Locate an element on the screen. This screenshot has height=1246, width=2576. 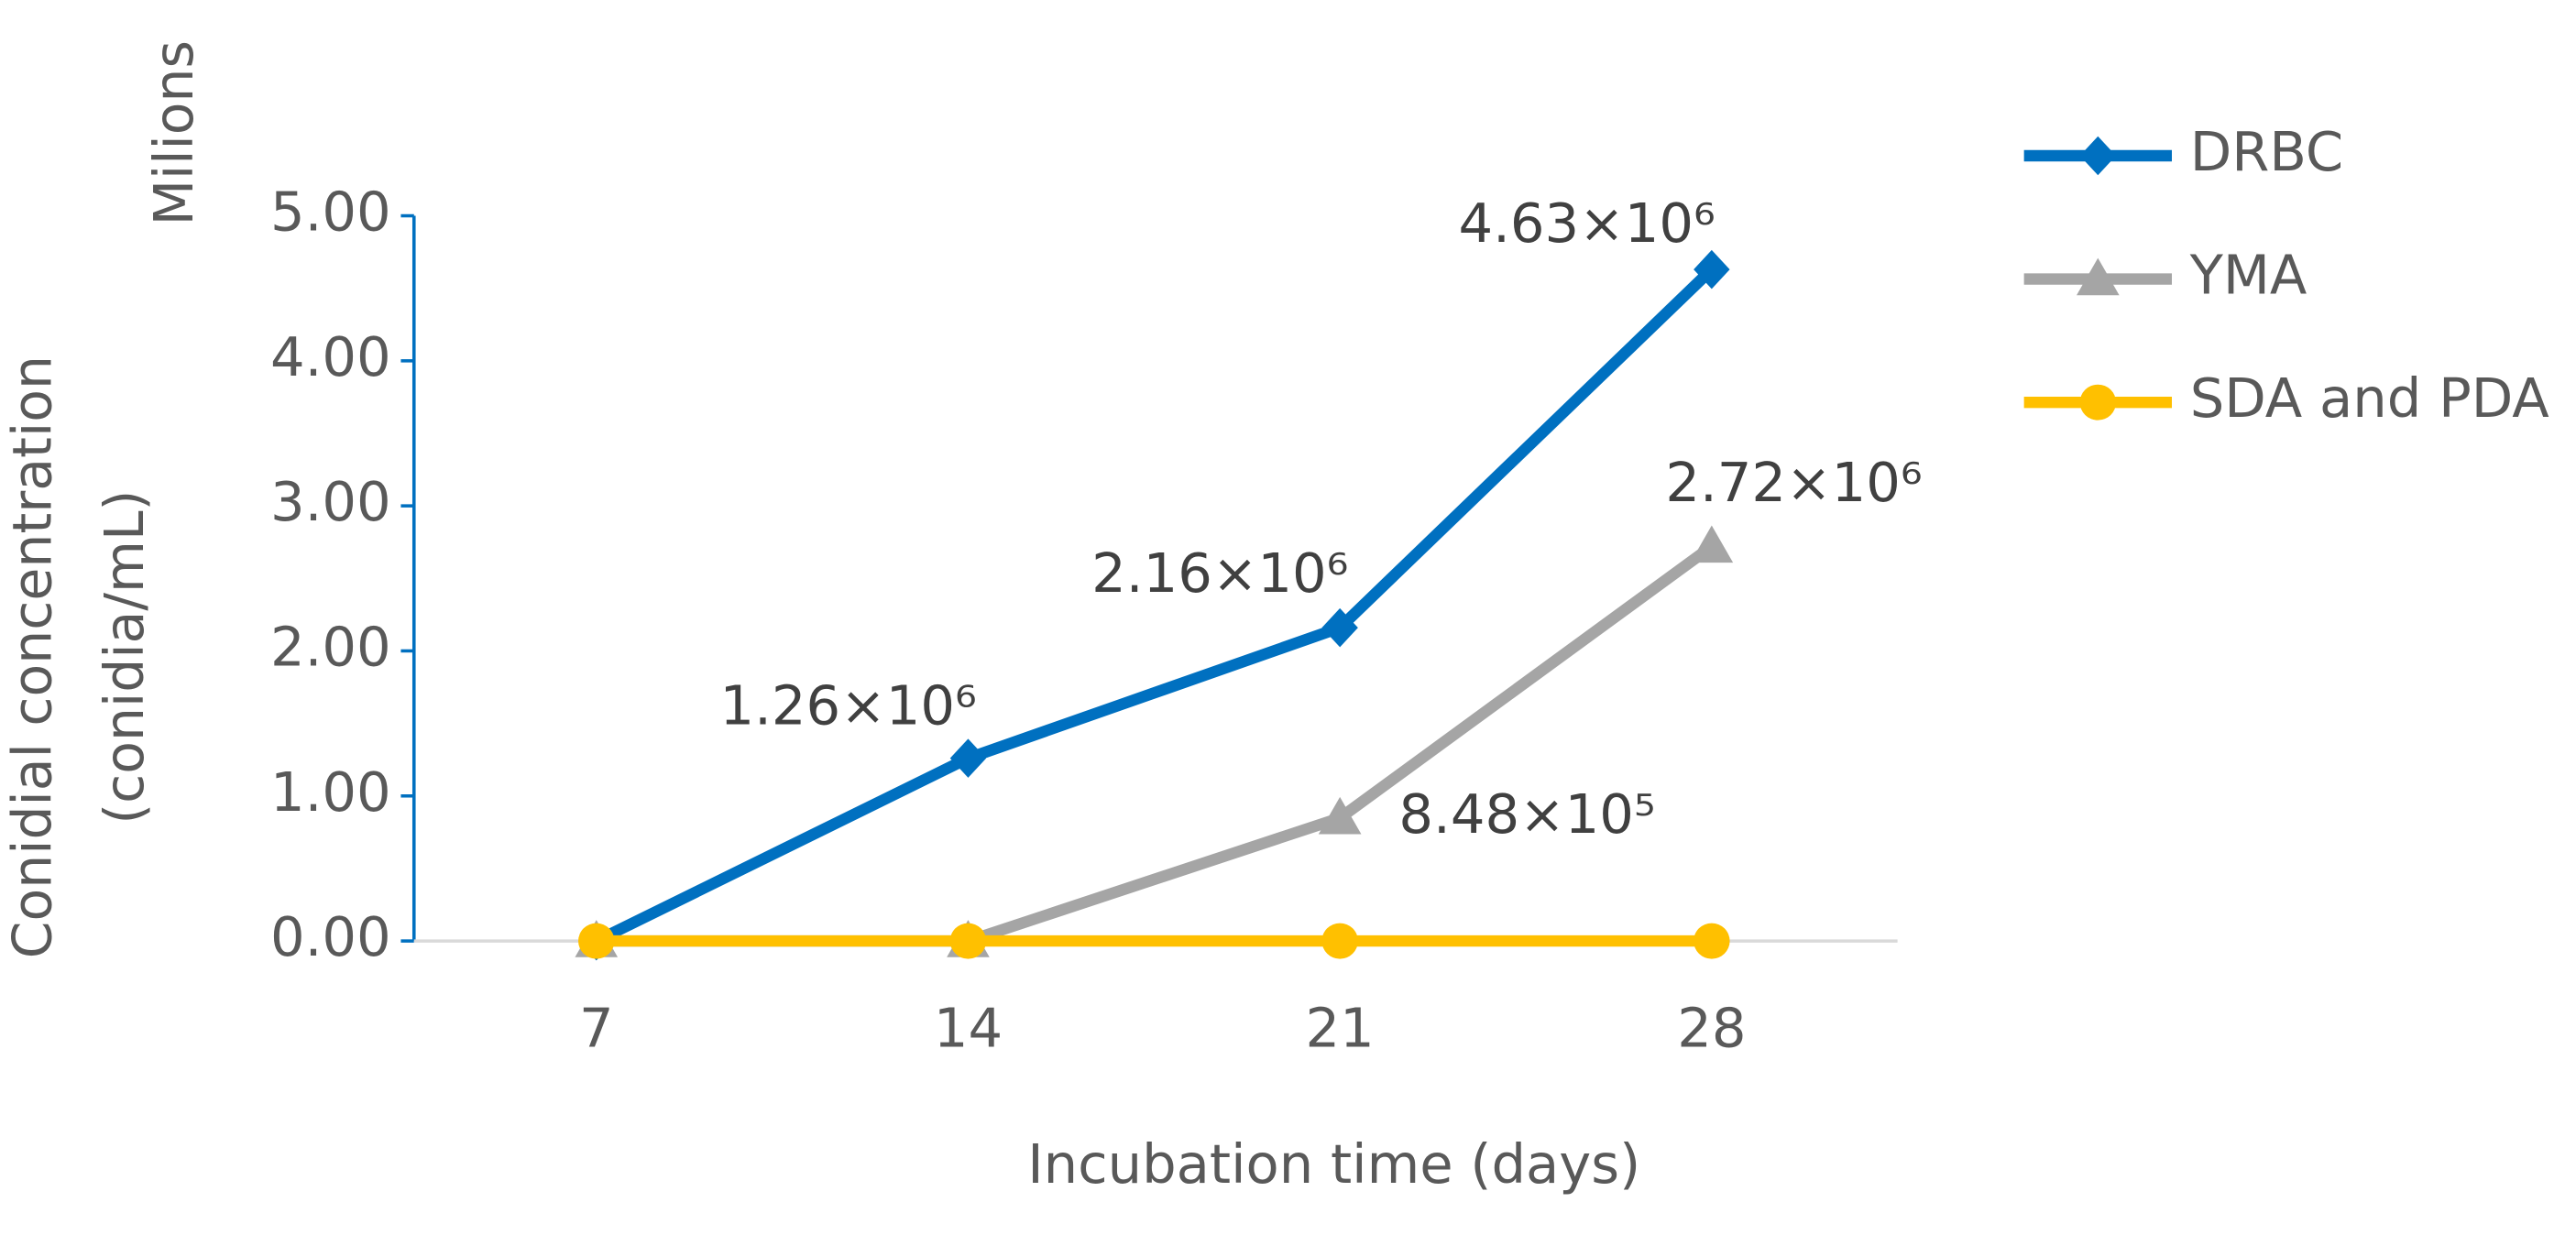
y-tick-label: 4.00 is located at coordinates (330, 357).